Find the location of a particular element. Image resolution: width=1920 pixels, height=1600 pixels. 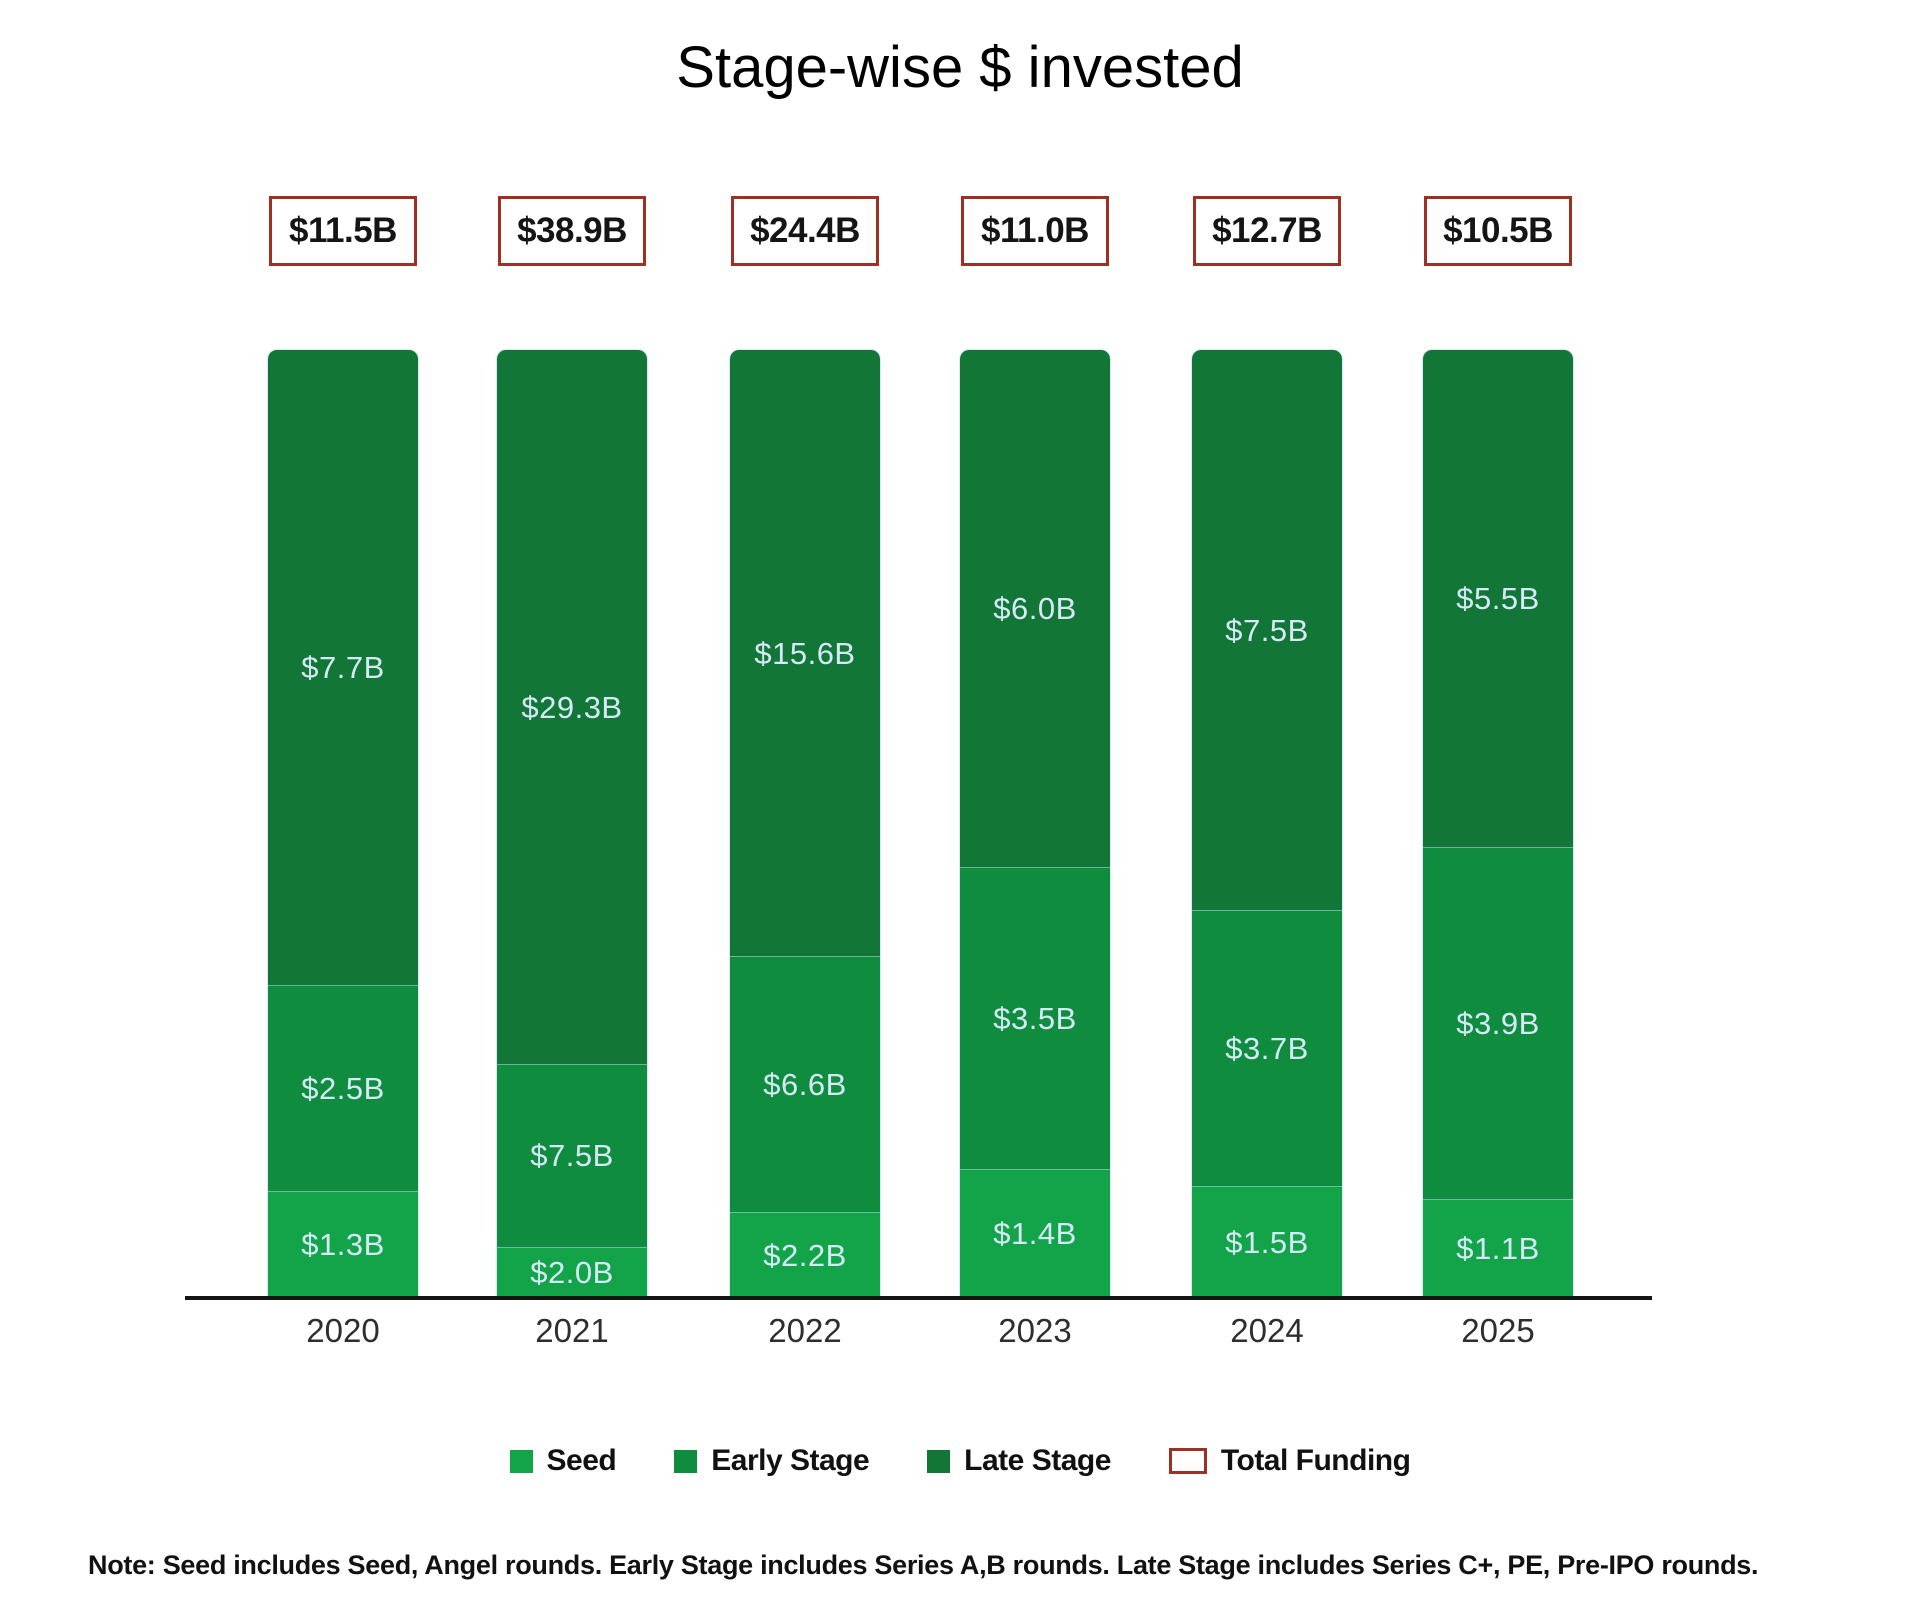

legend-swatch-late-stage is located at coordinates (939, 1461).